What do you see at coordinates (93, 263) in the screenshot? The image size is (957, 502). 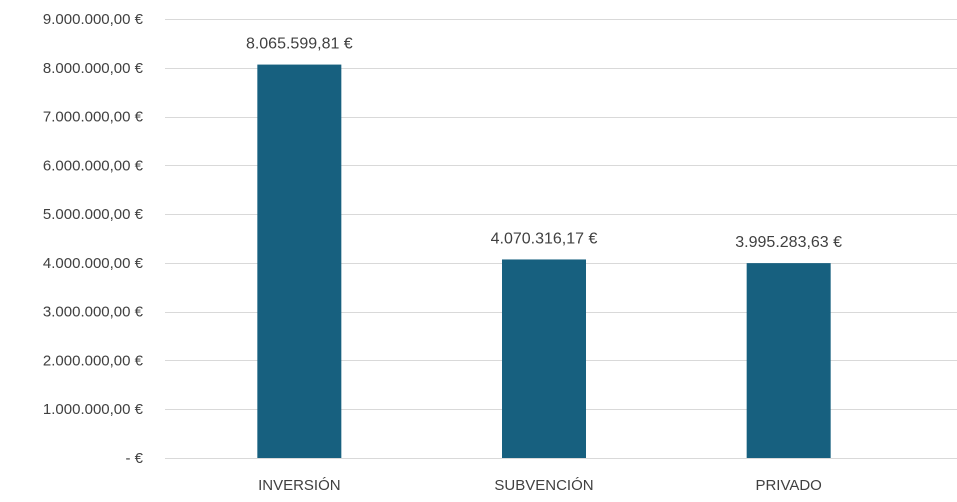 I see `y-tick-label: 4.000.000,00 €` at bounding box center [93, 263].